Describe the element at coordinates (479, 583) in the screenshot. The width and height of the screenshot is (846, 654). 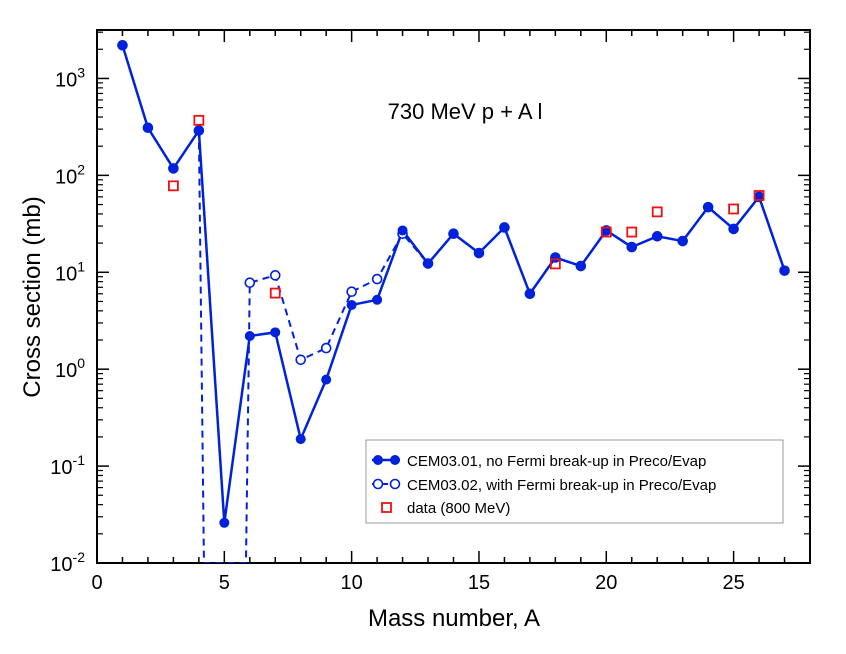
I see `x-tick-label: 15` at that location.